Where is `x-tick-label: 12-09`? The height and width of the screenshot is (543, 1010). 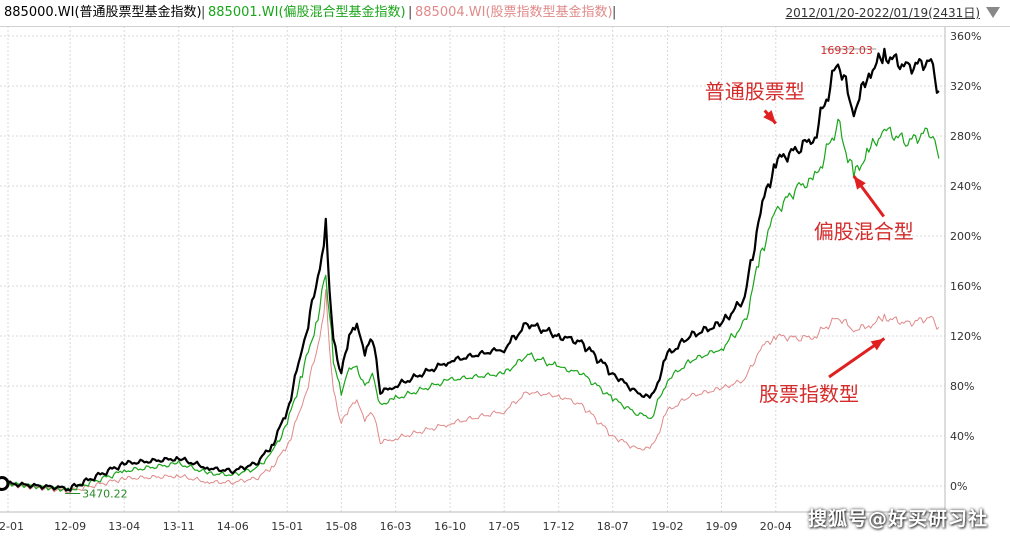 x-tick-label: 12-09 is located at coordinates (70, 526).